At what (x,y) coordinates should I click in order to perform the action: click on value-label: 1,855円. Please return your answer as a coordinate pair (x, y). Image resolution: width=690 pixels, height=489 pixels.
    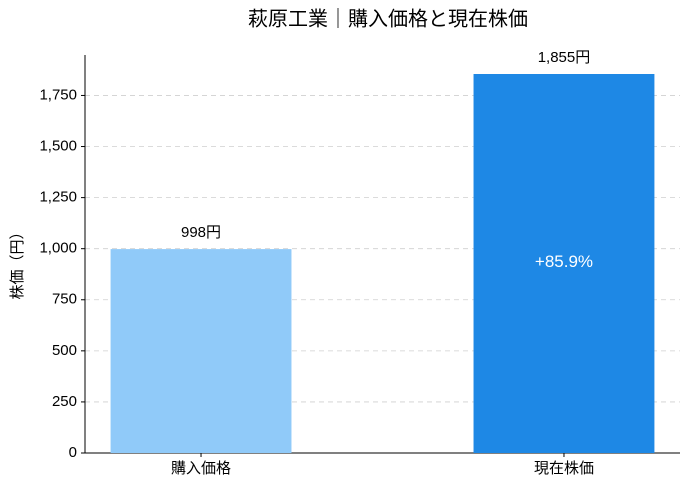
    Looking at the image, I should click on (564, 57).